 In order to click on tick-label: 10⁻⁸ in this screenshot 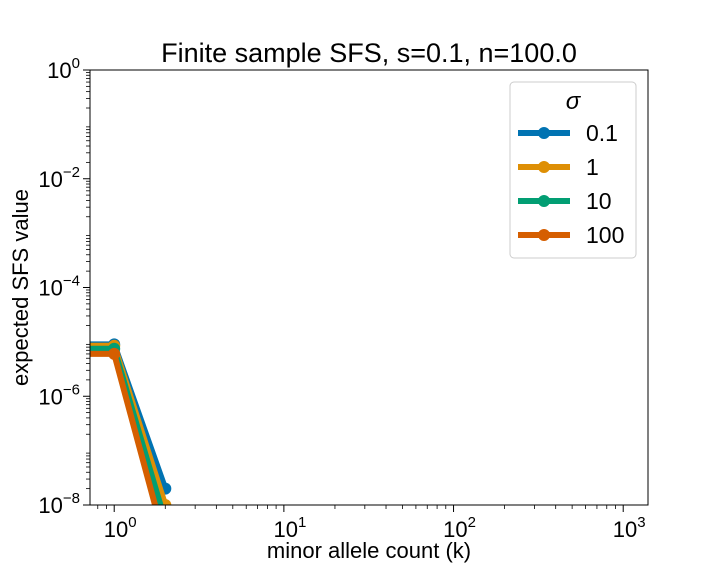, I will do `click(59, 504)`.